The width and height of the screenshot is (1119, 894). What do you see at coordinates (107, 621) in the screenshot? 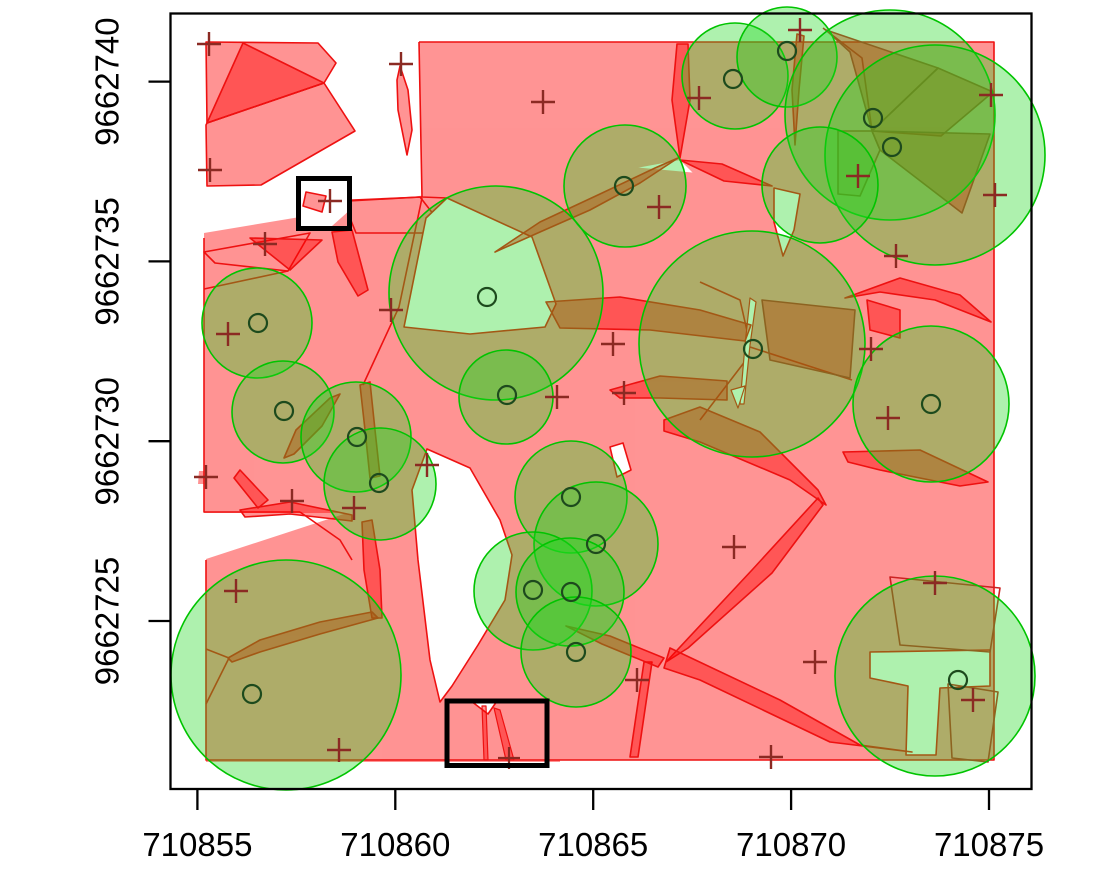
I see `svg-text: 9662725` at bounding box center [107, 621].